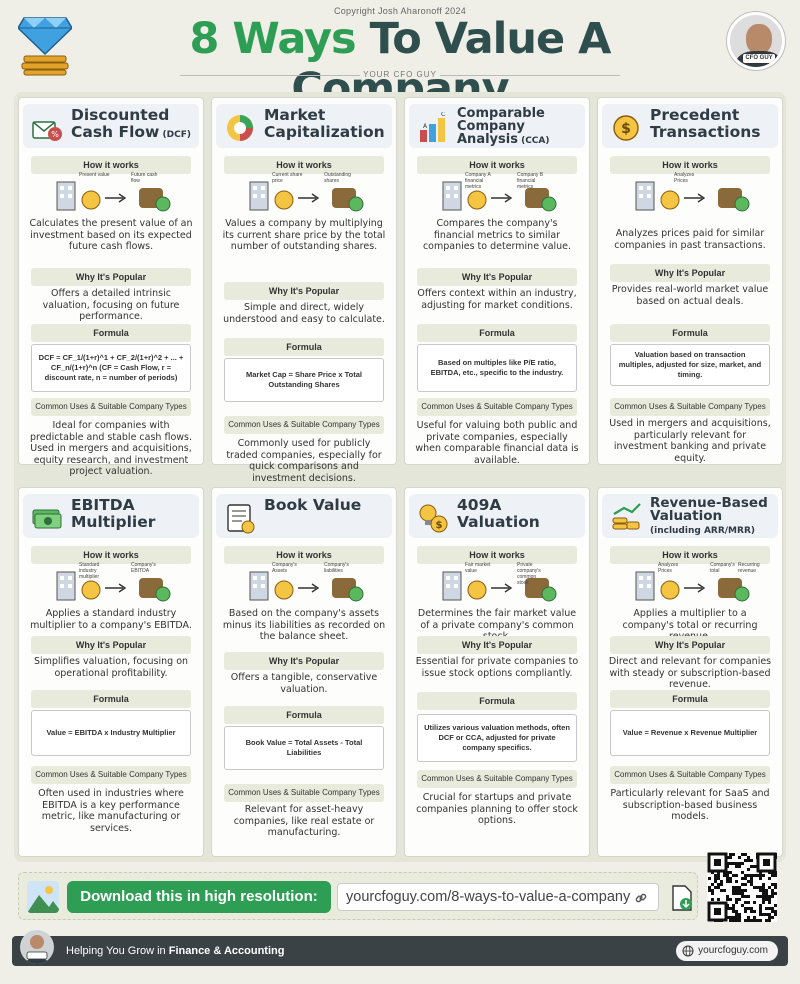  Describe the element at coordinates (273, 39) in the screenshot. I see `title-highlight: 8 Ways` at that location.